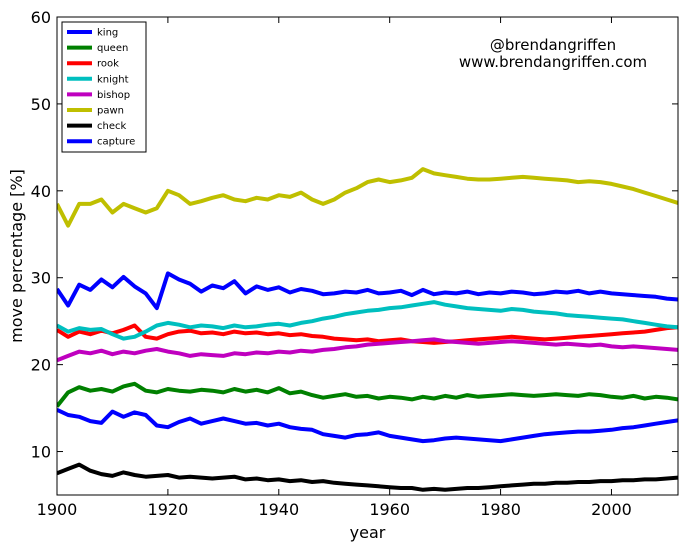  What do you see at coordinates (110, 111) in the screenshot?
I see `legend-label-pawn: pawn` at bounding box center [110, 111].